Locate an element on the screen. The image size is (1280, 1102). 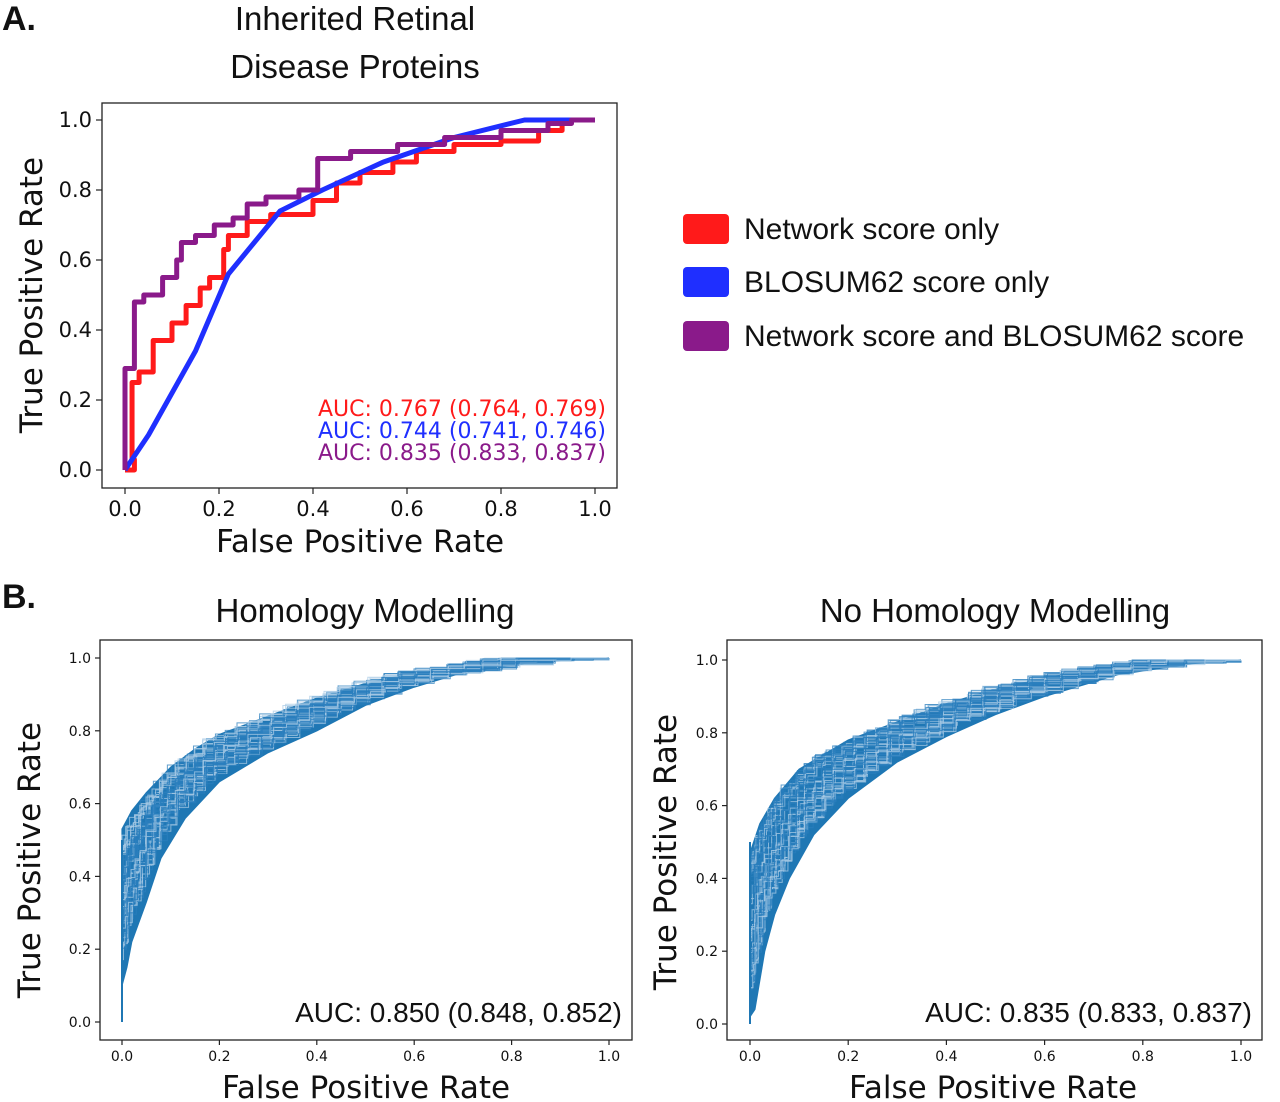
chart-a-ytick-label: 0.2 is located at coordinates (75, 400).